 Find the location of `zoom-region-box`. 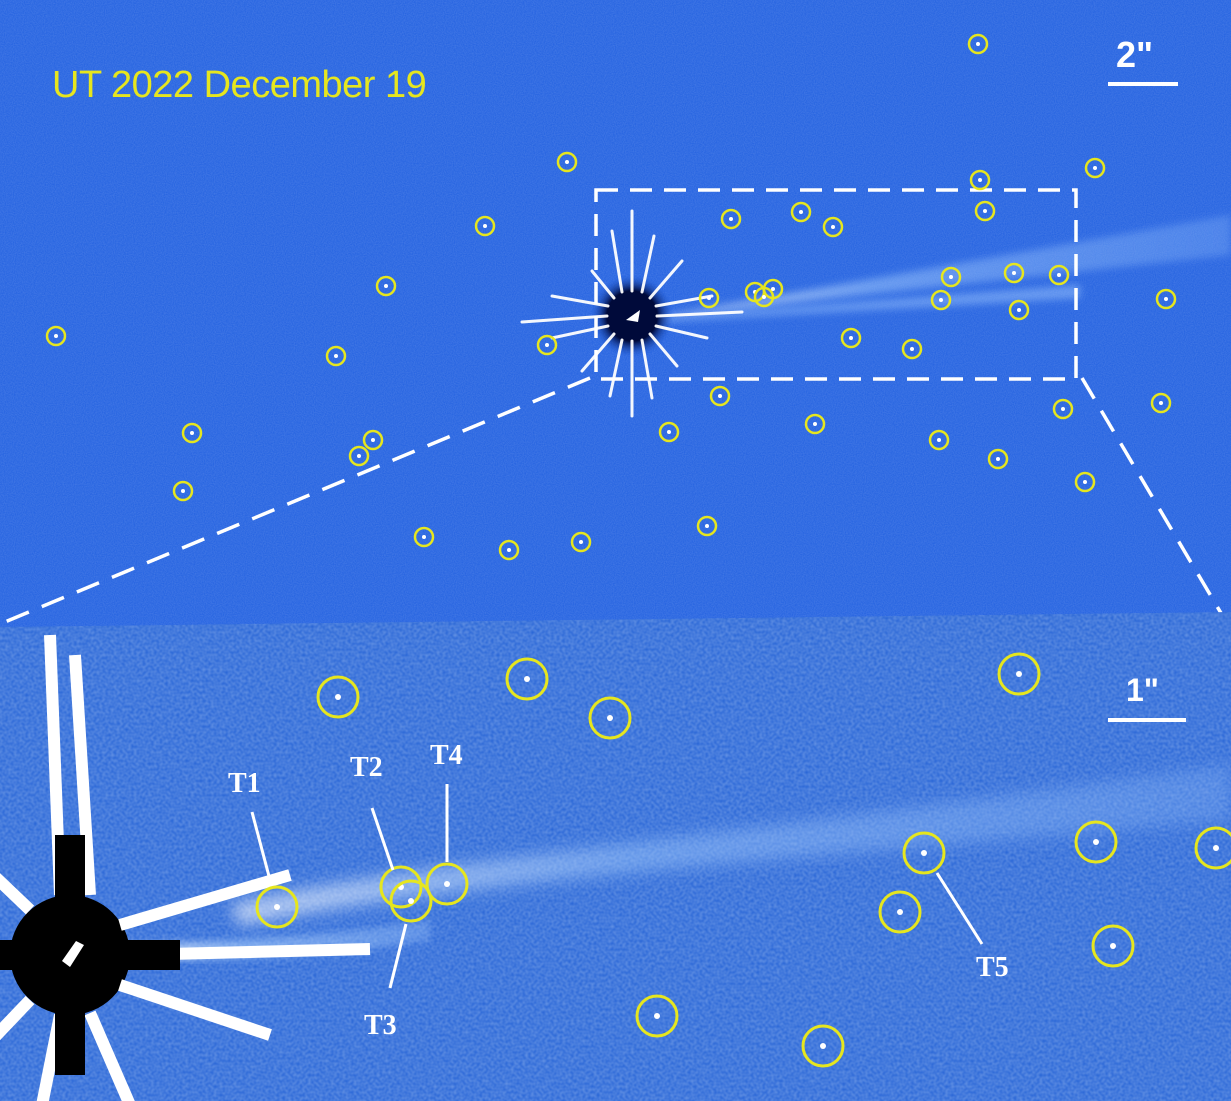

zoom-region-box is located at coordinates (836, 284).